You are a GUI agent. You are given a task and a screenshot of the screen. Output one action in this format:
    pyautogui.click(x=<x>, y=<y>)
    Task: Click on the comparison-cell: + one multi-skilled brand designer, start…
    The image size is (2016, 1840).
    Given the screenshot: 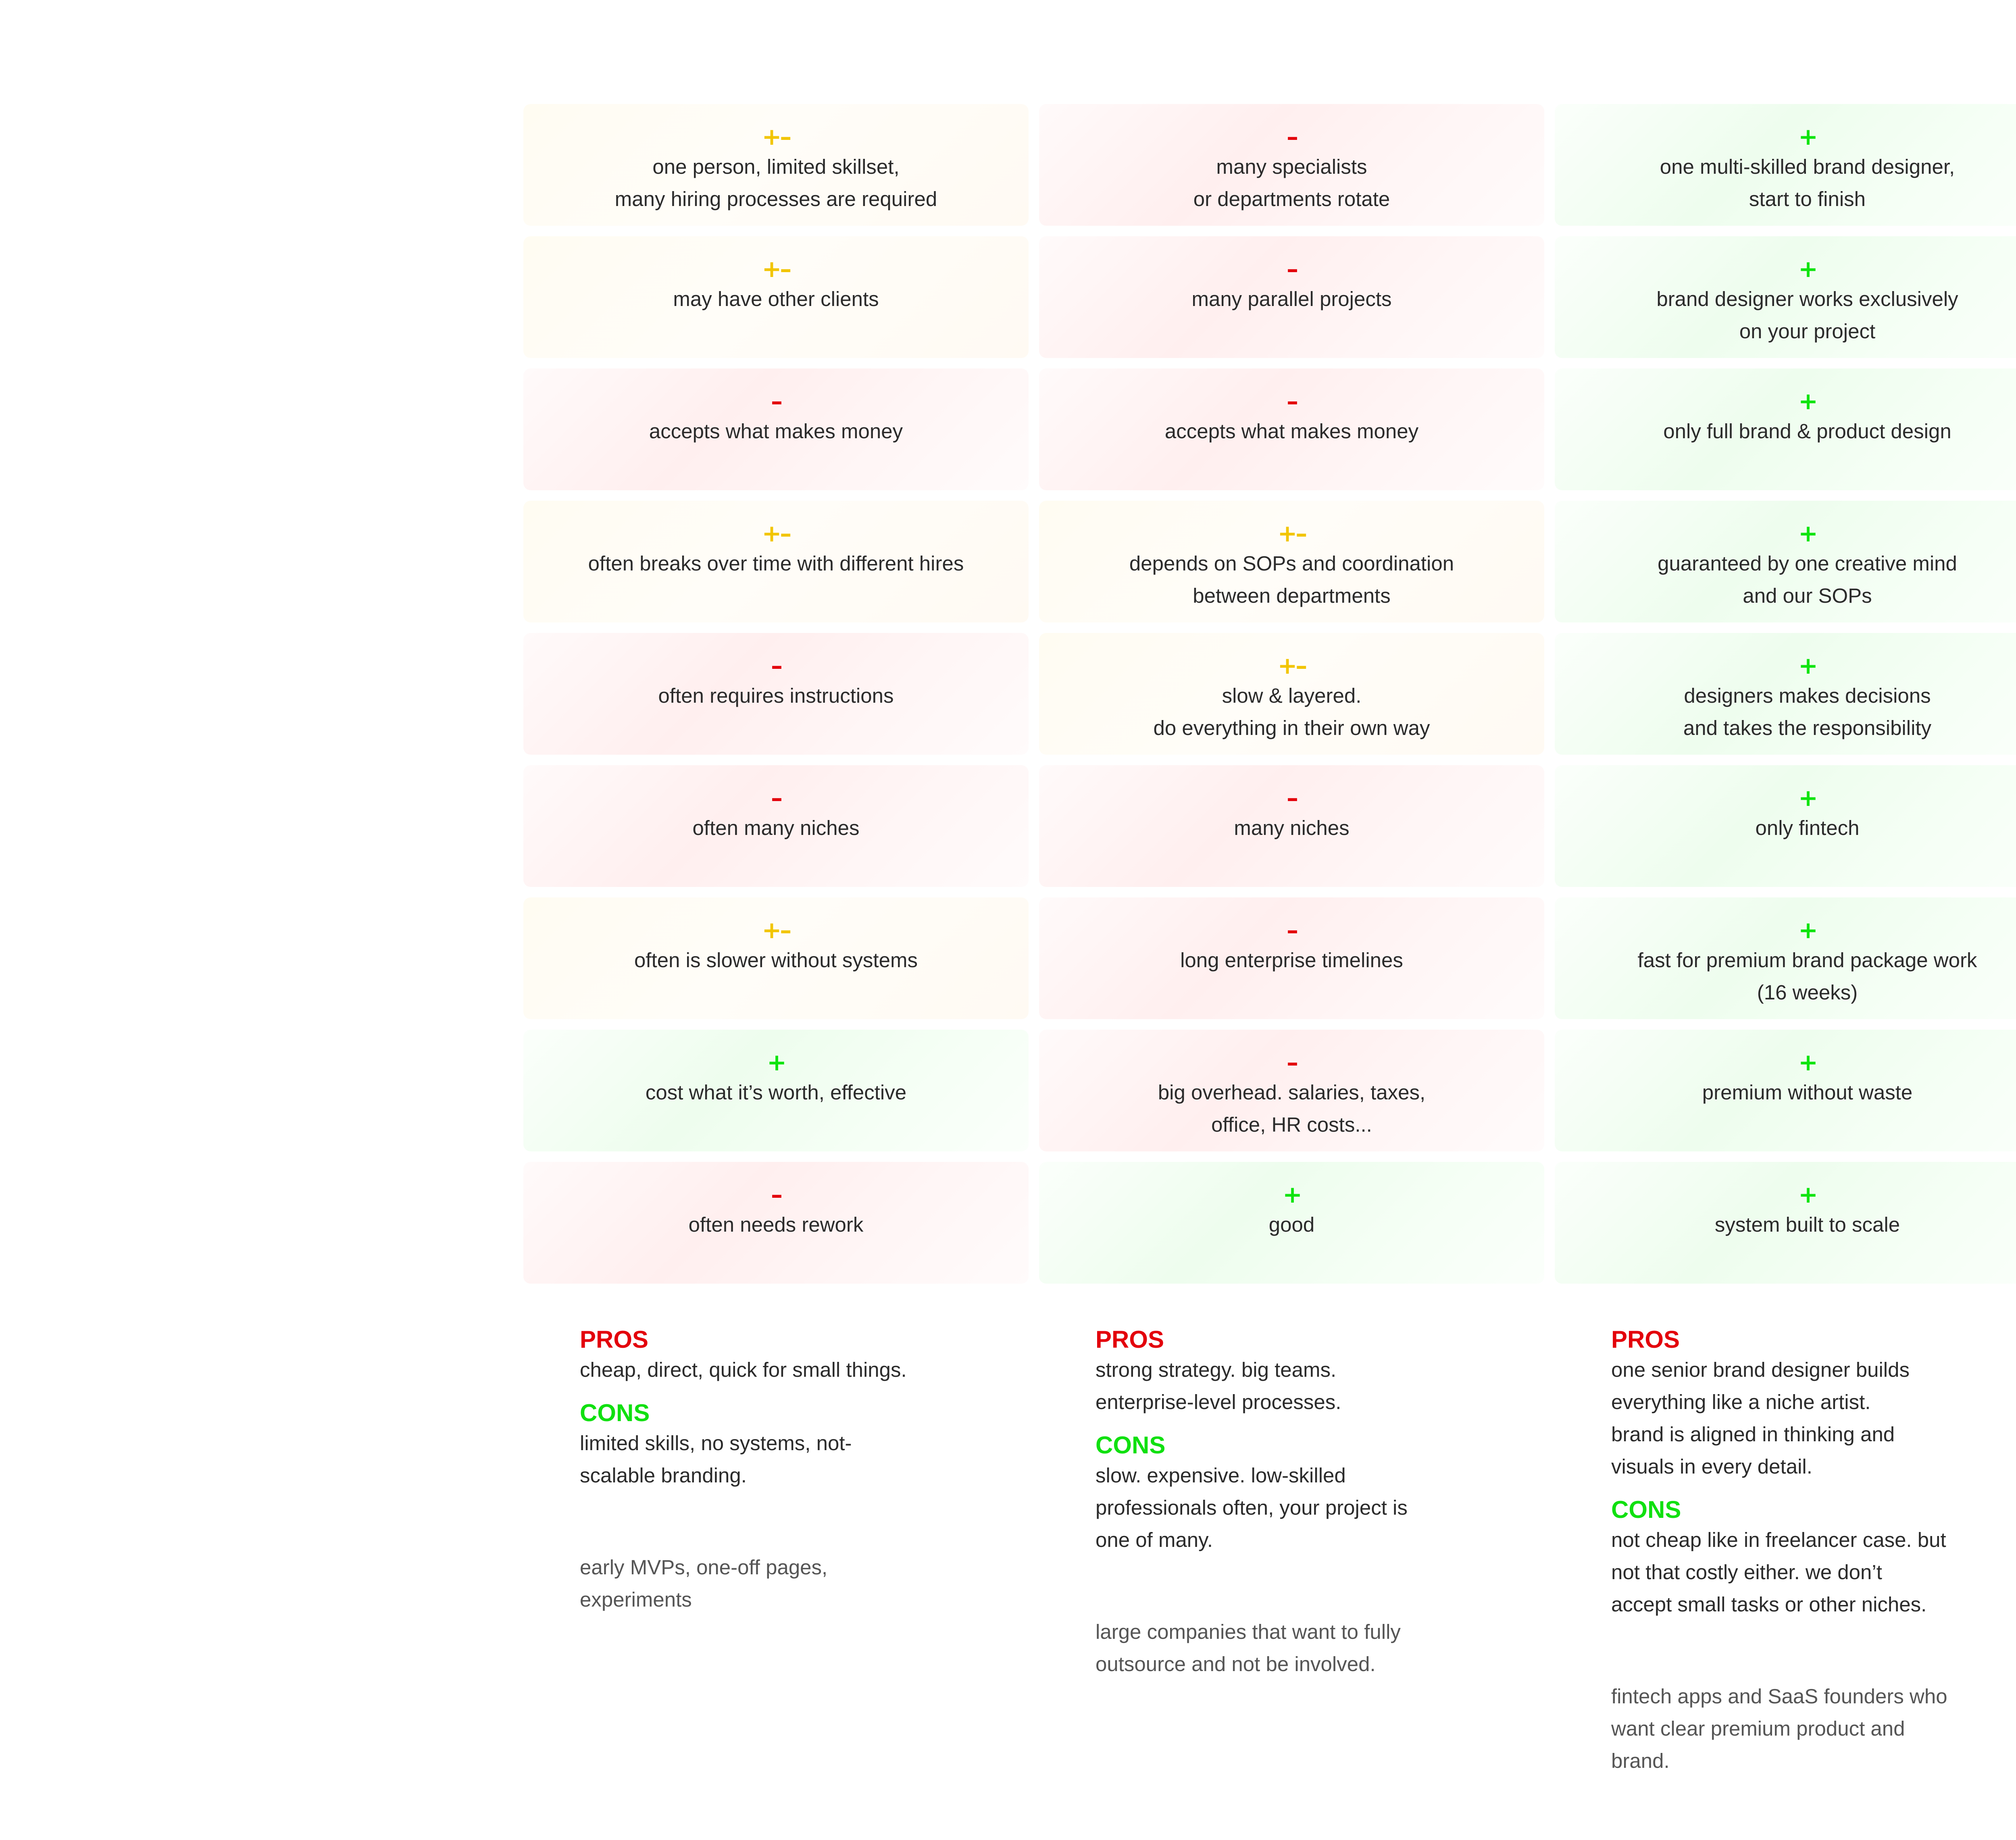 What is the action you would take?
    pyautogui.click(x=1785, y=165)
    